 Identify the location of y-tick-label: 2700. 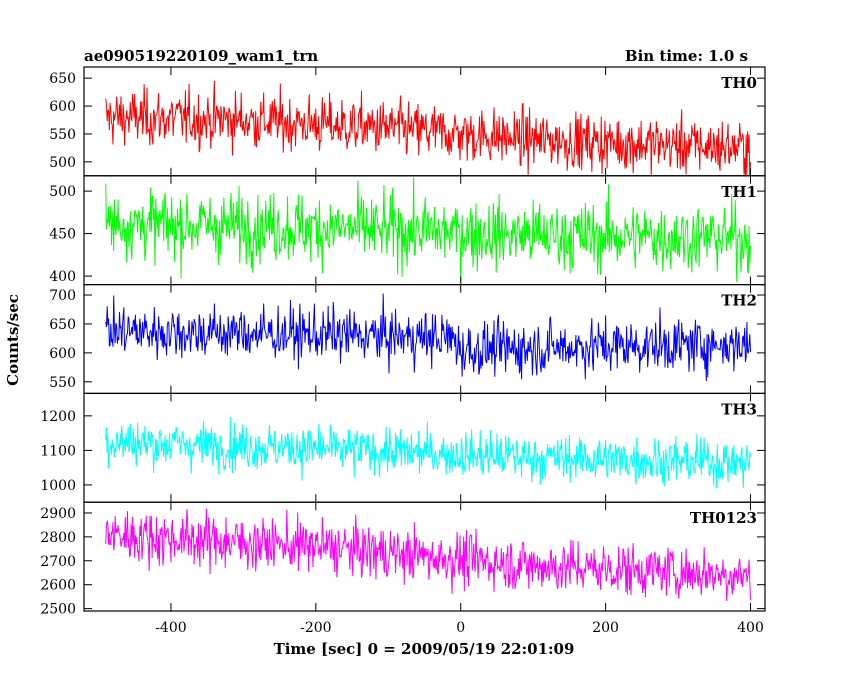
(58, 562).